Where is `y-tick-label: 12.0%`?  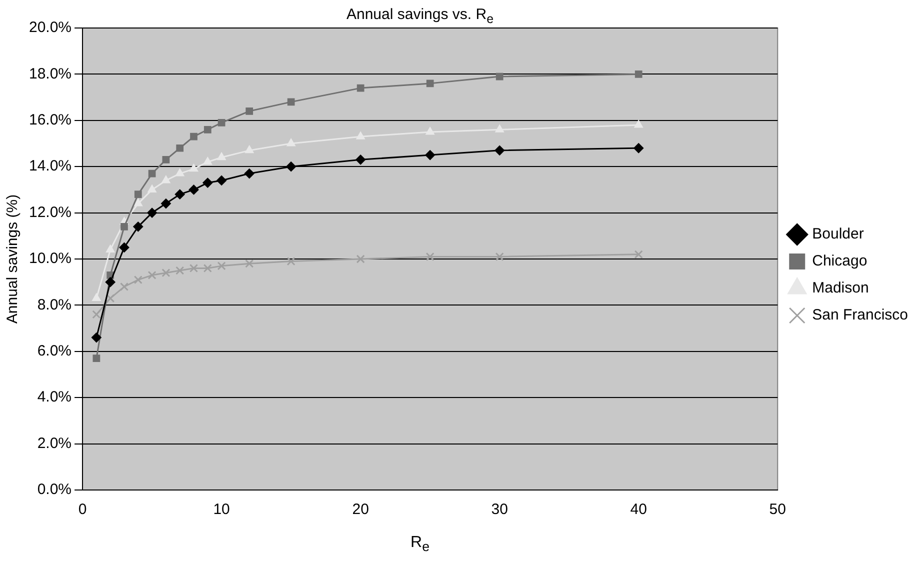 y-tick-label: 12.0% is located at coordinates (50, 212).